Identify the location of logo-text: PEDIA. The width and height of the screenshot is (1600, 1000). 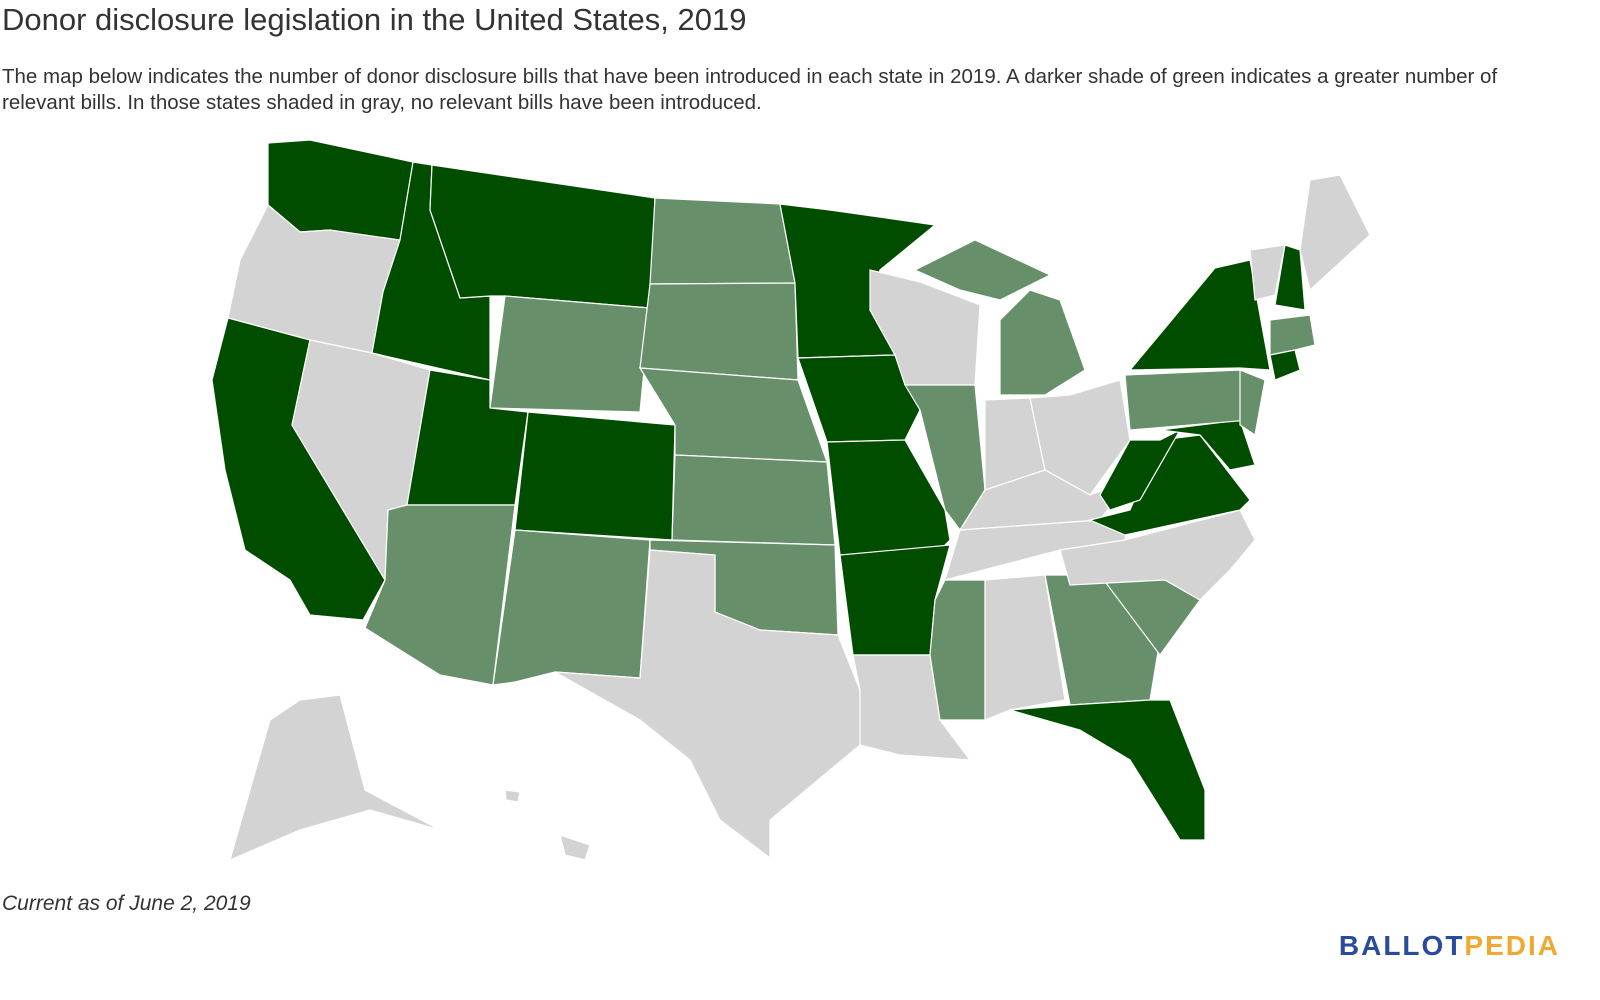
(1512, 945).